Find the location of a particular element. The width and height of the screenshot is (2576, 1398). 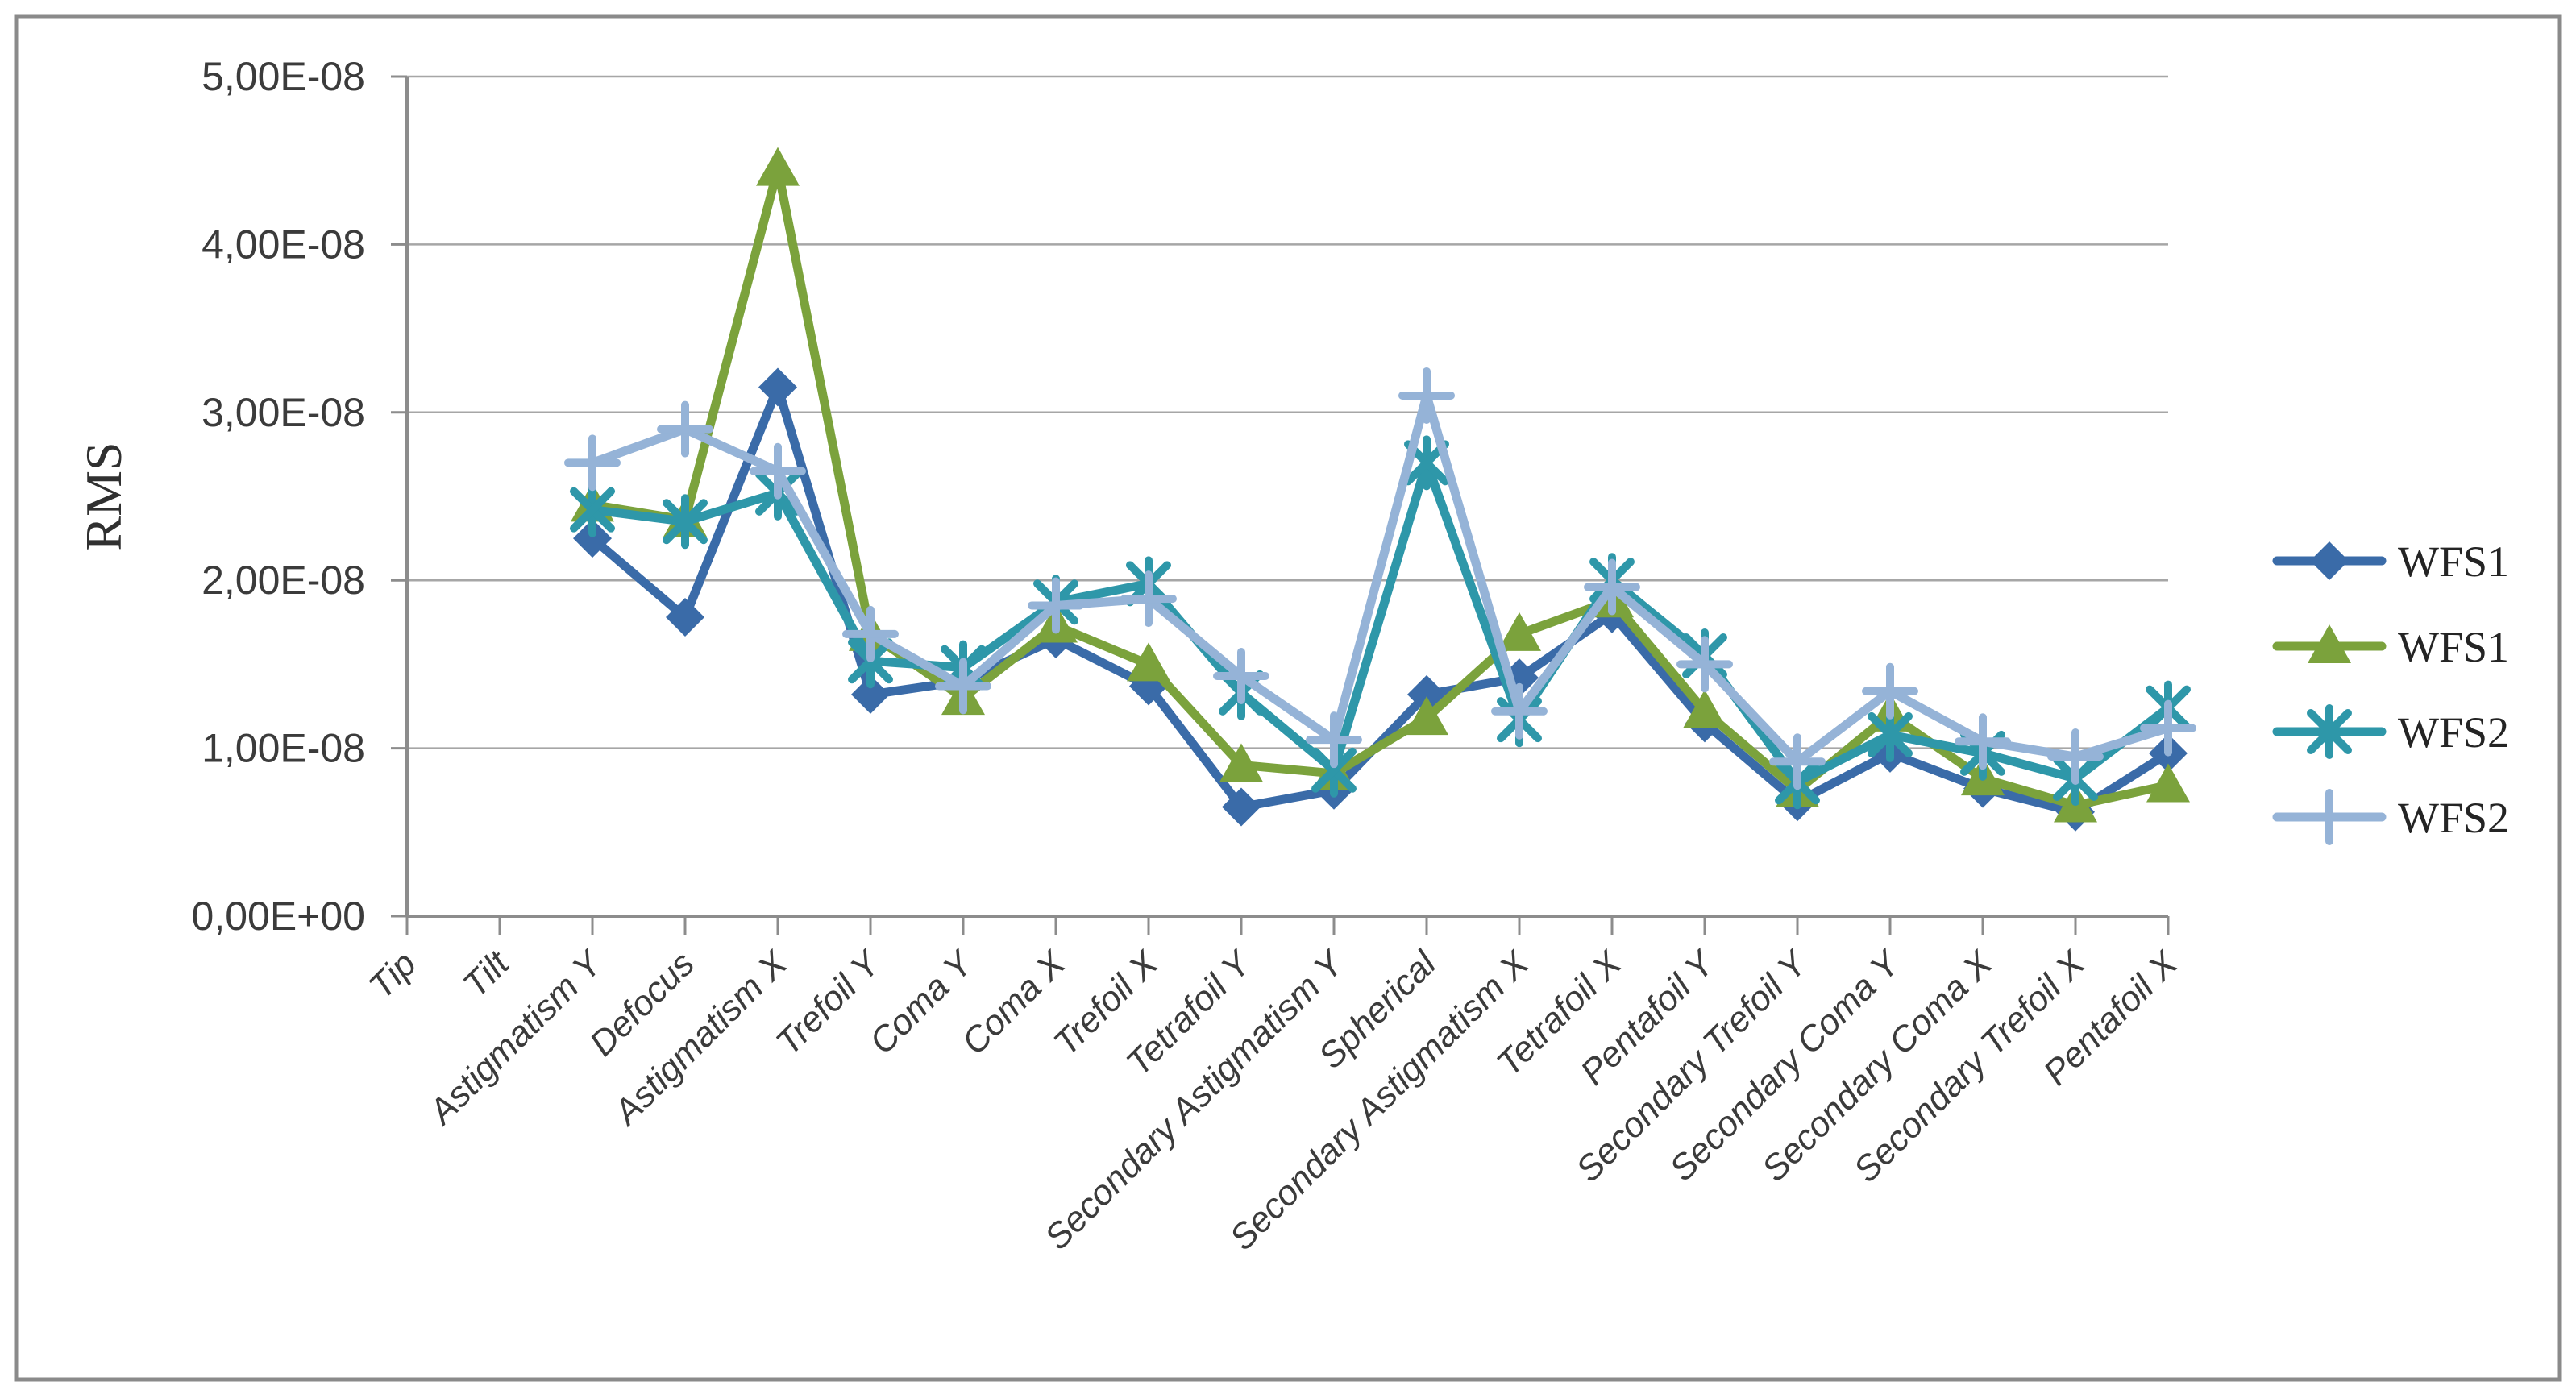

x-tick-label: Tip is located at coordinates (392, 975).